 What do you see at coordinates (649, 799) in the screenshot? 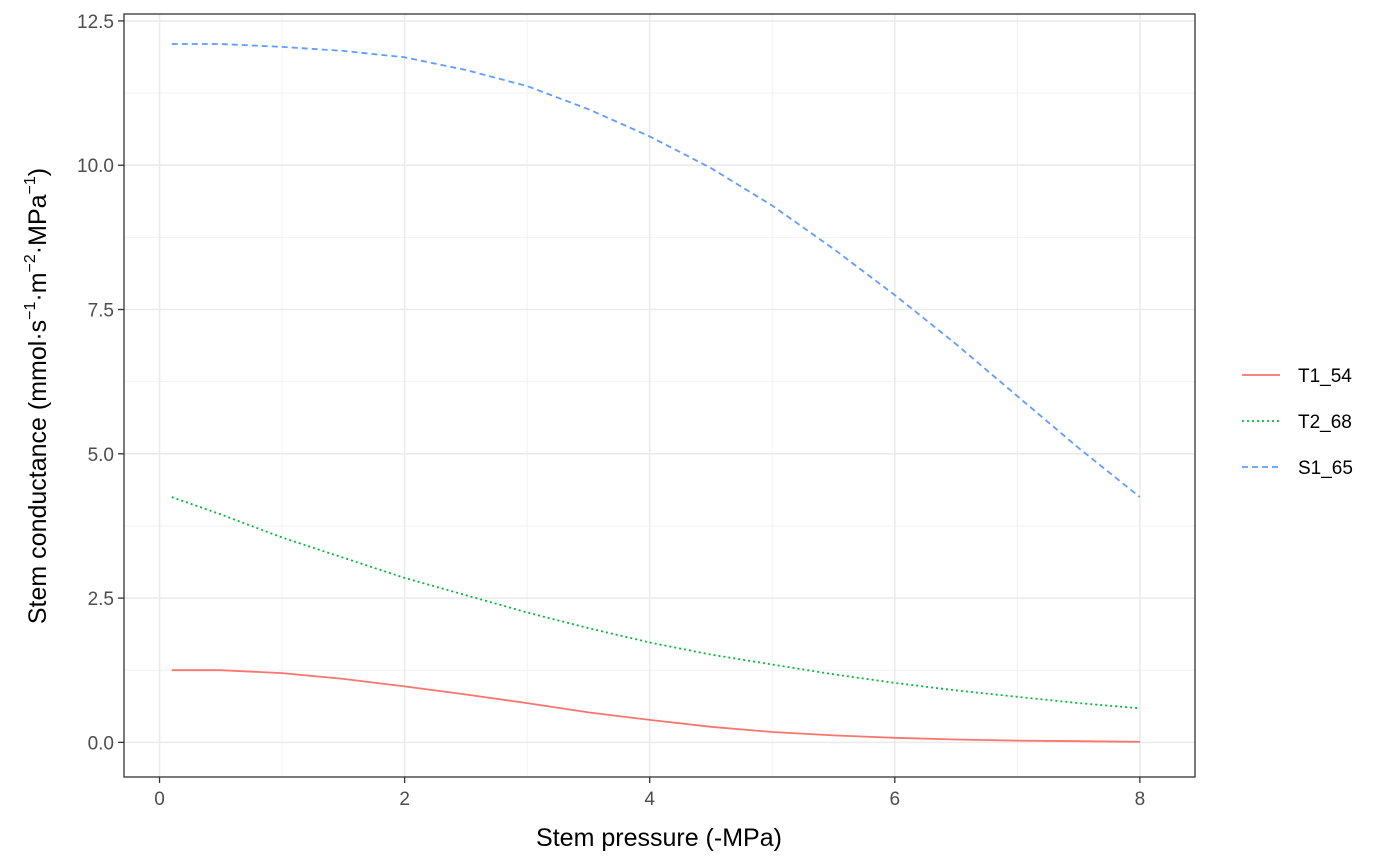
I see `x-tick-label: 4` at bounding box center [649, 799].